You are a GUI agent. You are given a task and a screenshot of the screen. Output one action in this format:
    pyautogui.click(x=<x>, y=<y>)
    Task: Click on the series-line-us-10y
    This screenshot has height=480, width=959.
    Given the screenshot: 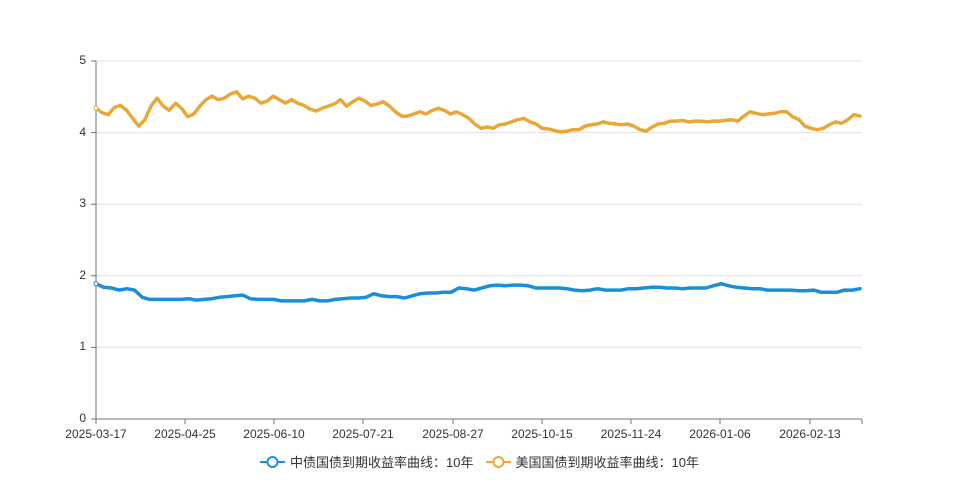 What is the action you would take?
    pyautogui.click(x=478, y=112)
    